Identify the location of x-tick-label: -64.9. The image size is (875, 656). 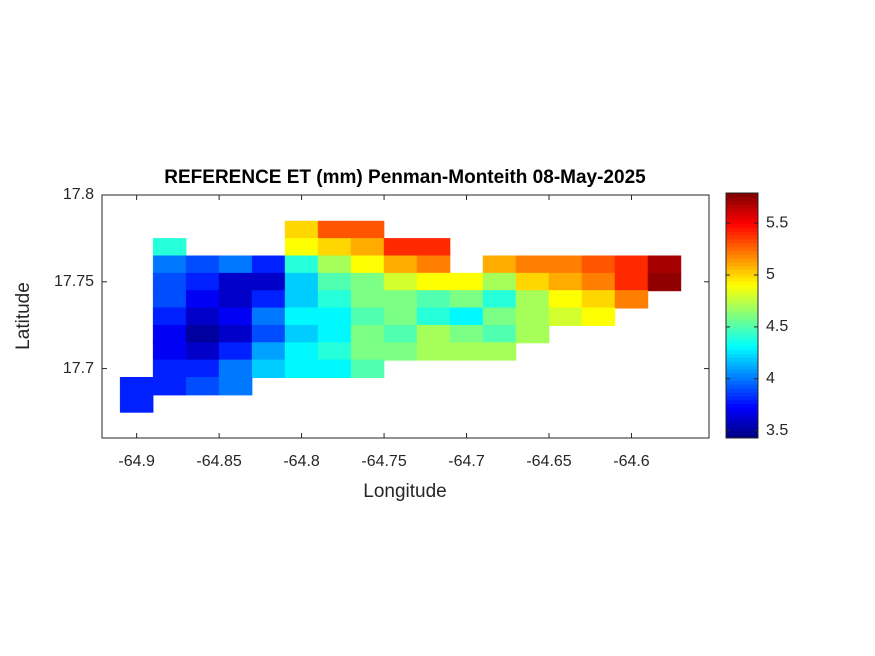
(136, 461).